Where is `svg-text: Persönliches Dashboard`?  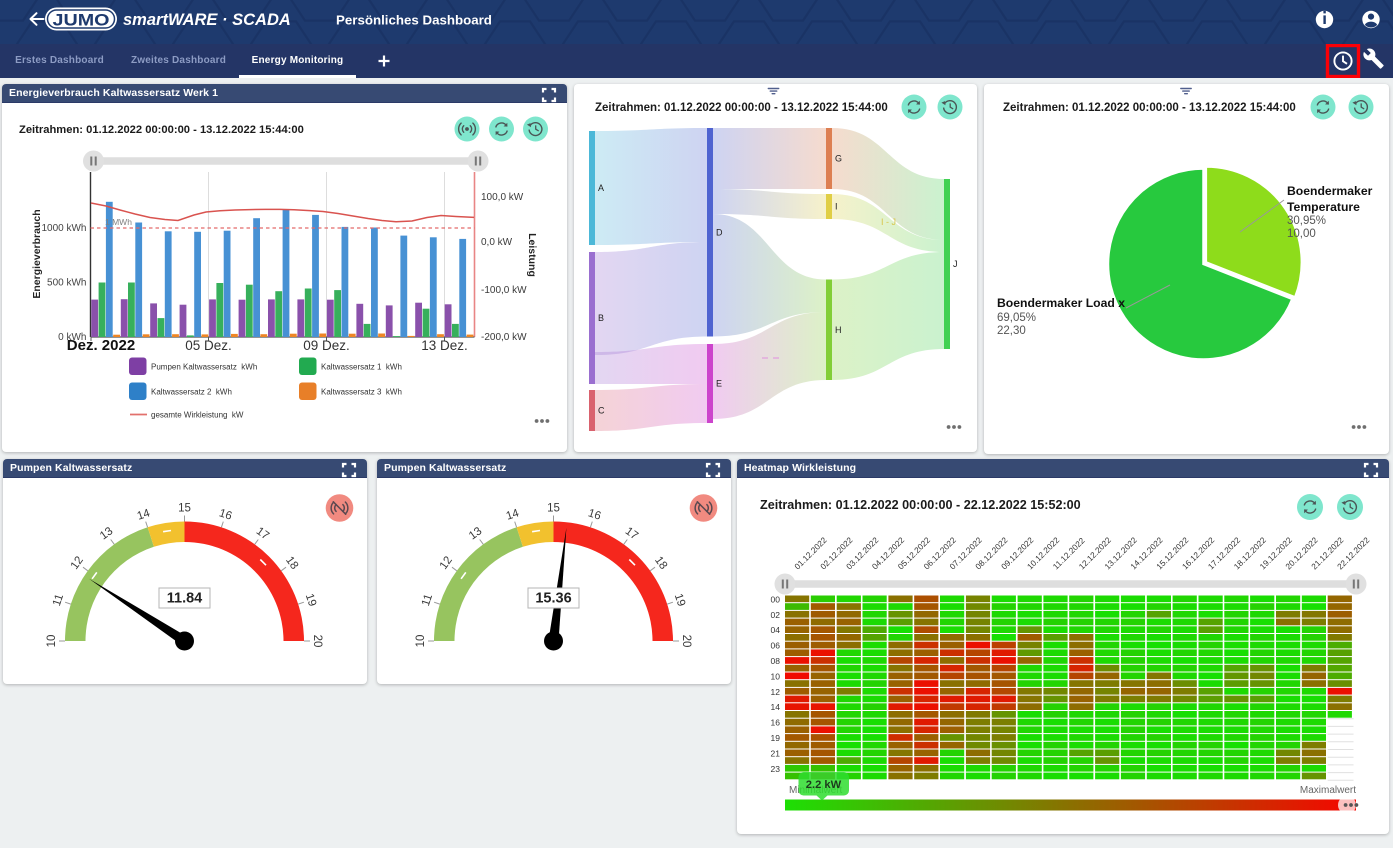 svg-text: Persönliches Dashboard is located at coordinates (414, 20).